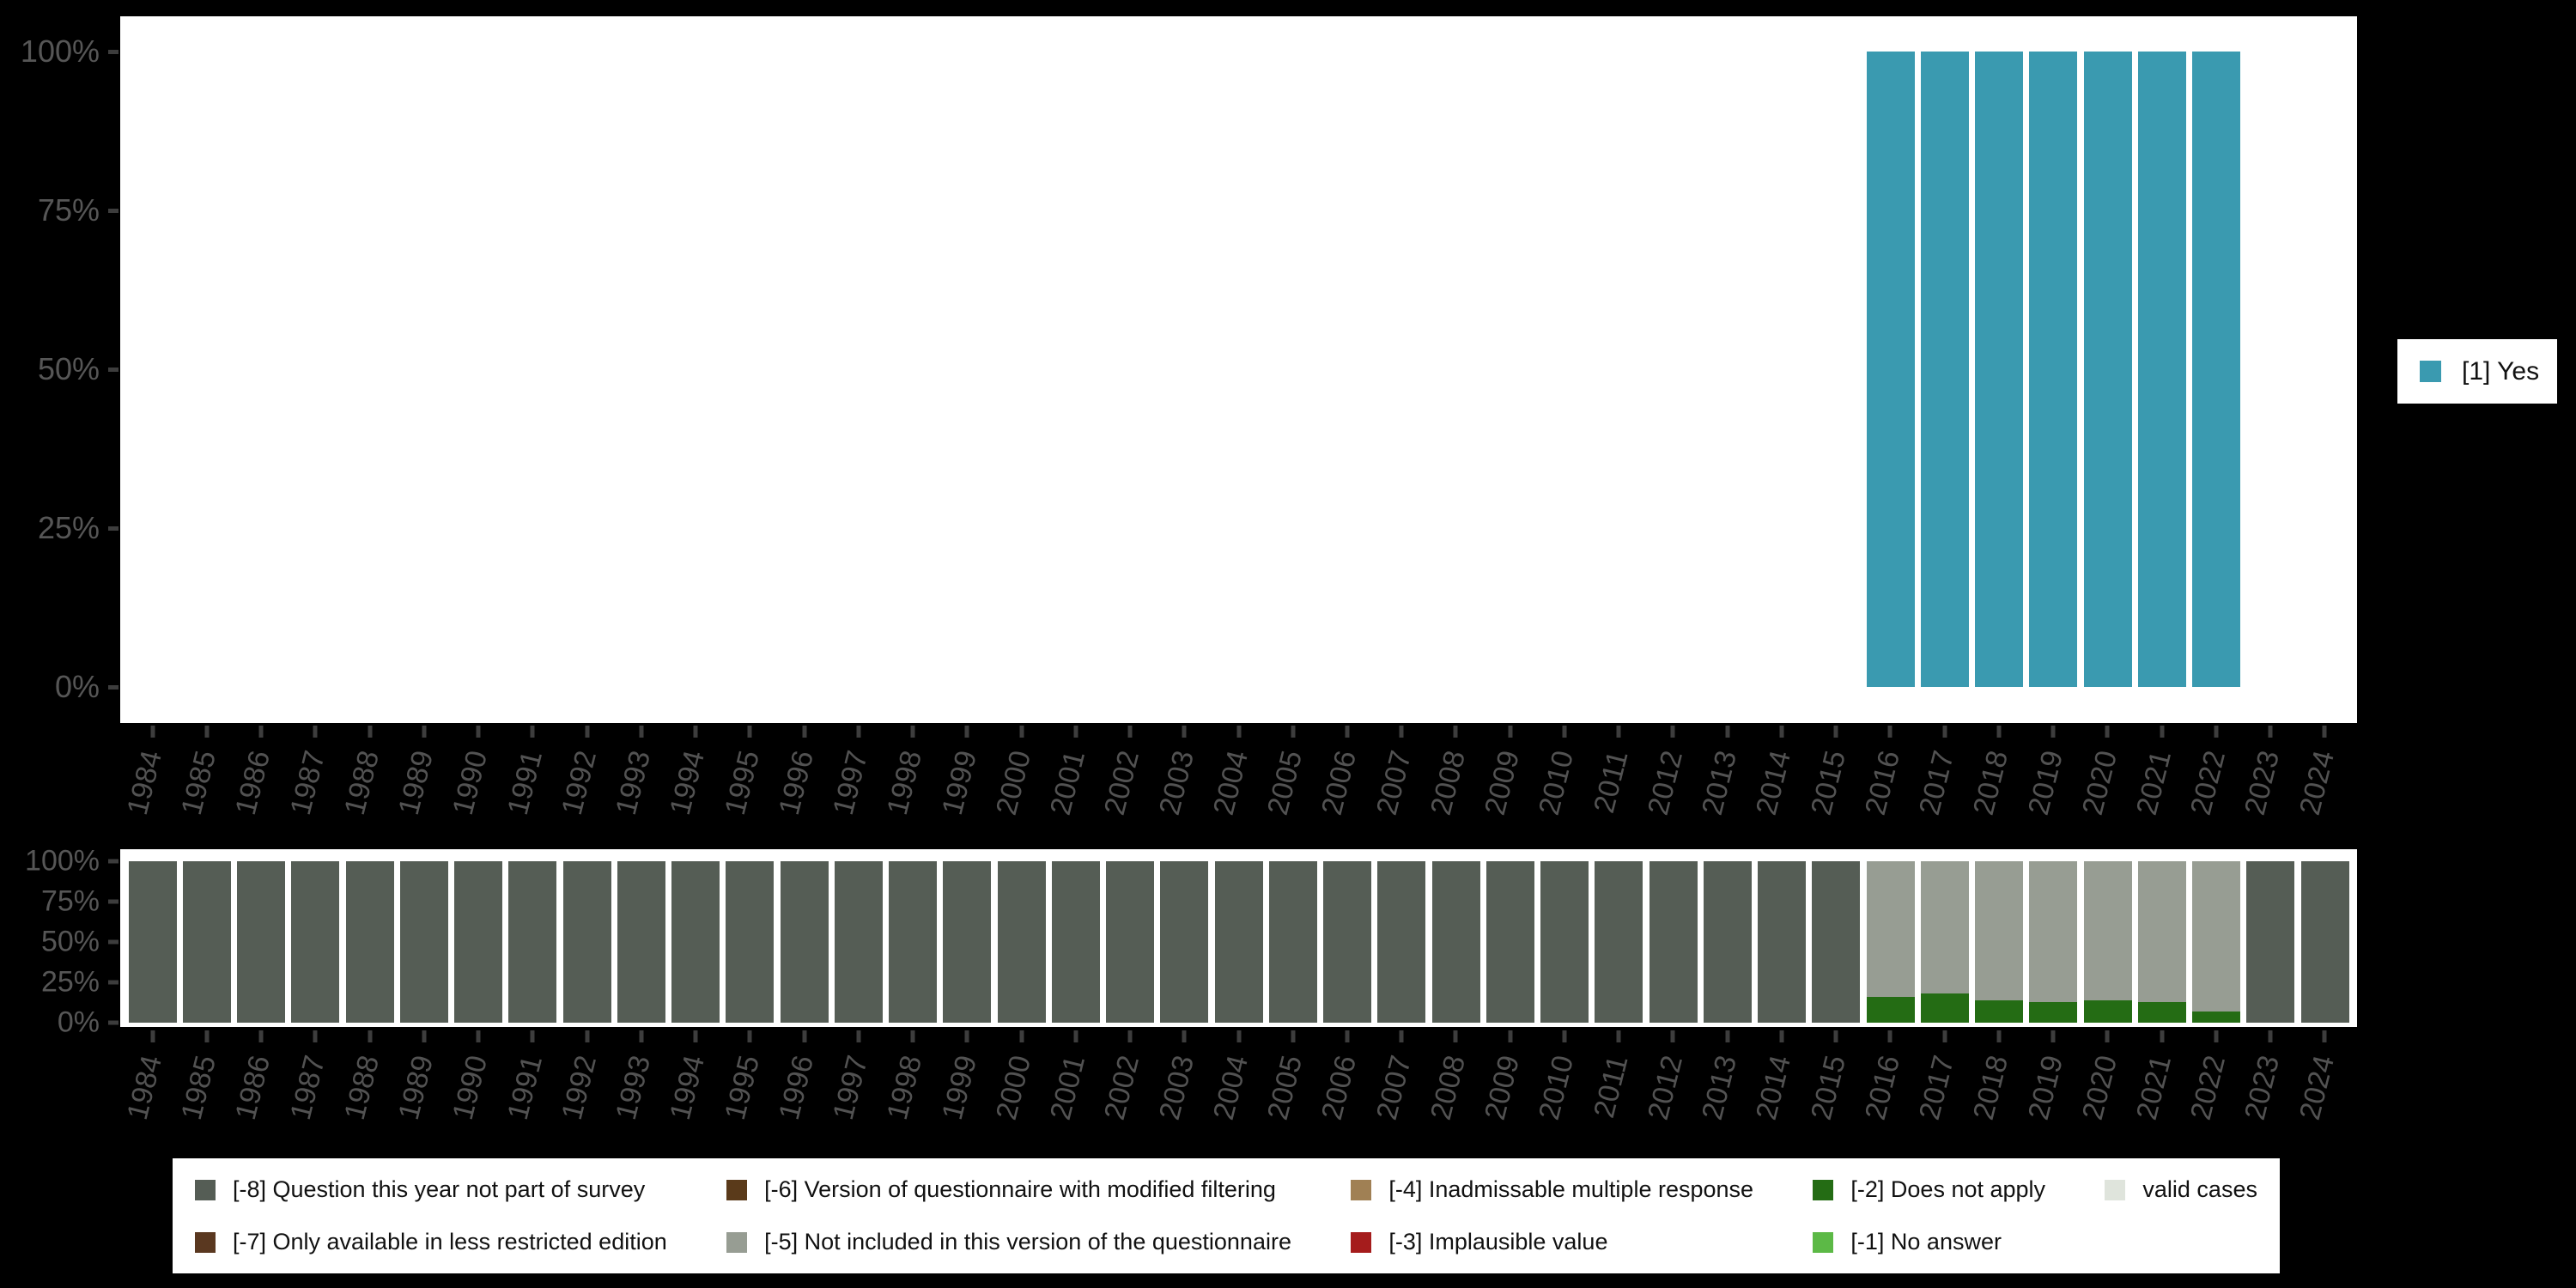 This screenshot has height=1288, width=2576. What do you see at coordinates (1285, 782) in the screenshot?
I see `x-label-text-2005: 2005` at bounding box center [1285, 782].